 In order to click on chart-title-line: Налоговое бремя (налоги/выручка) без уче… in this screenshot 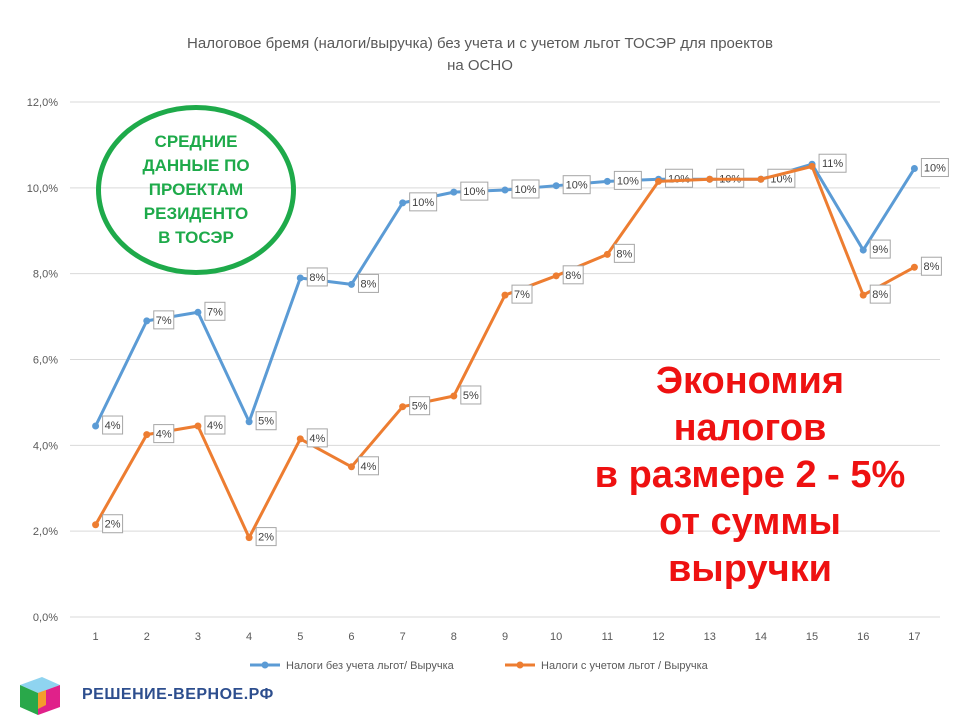, I will do `click(480, 43)`.